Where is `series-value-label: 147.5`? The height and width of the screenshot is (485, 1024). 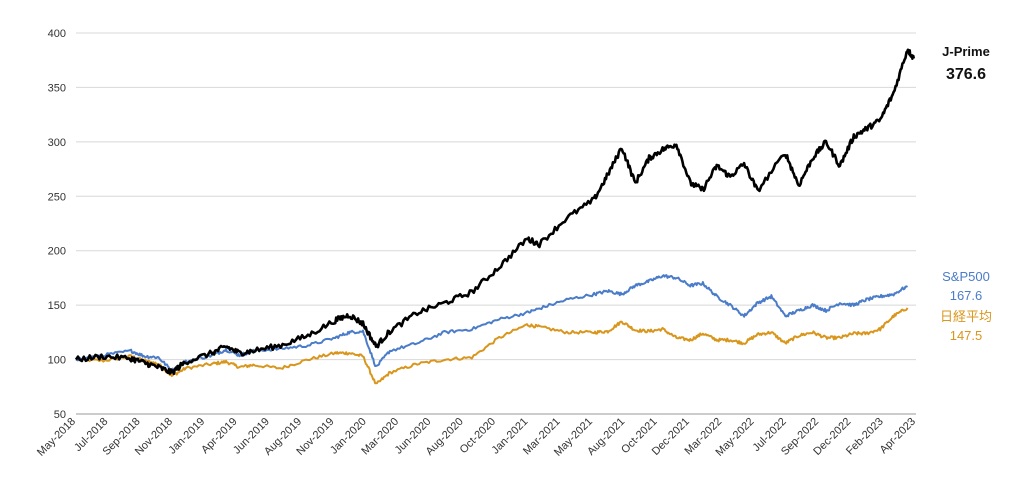 series-value-label: 147.5 is located at coordinates (966, 335).